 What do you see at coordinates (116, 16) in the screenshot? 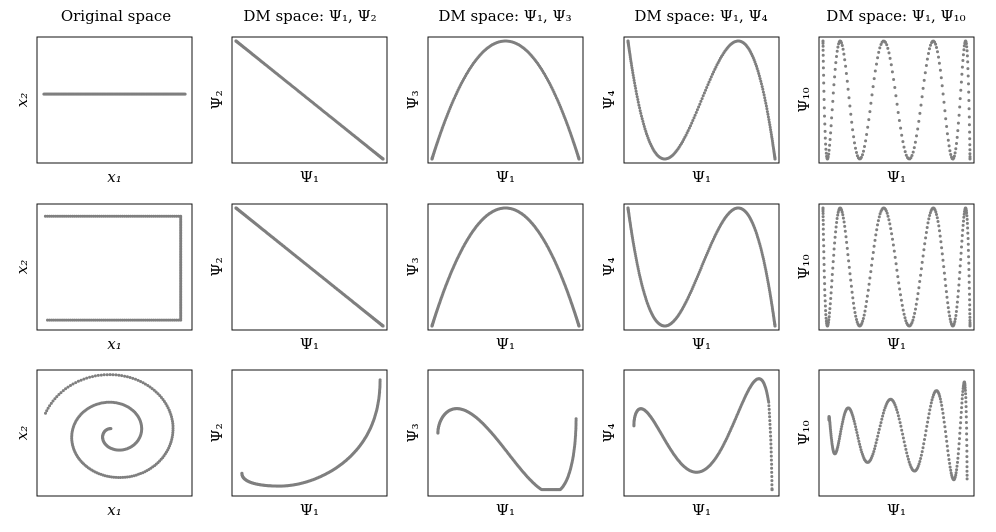
I see `col-title-original: Original space` at bounding box center [116, 16].